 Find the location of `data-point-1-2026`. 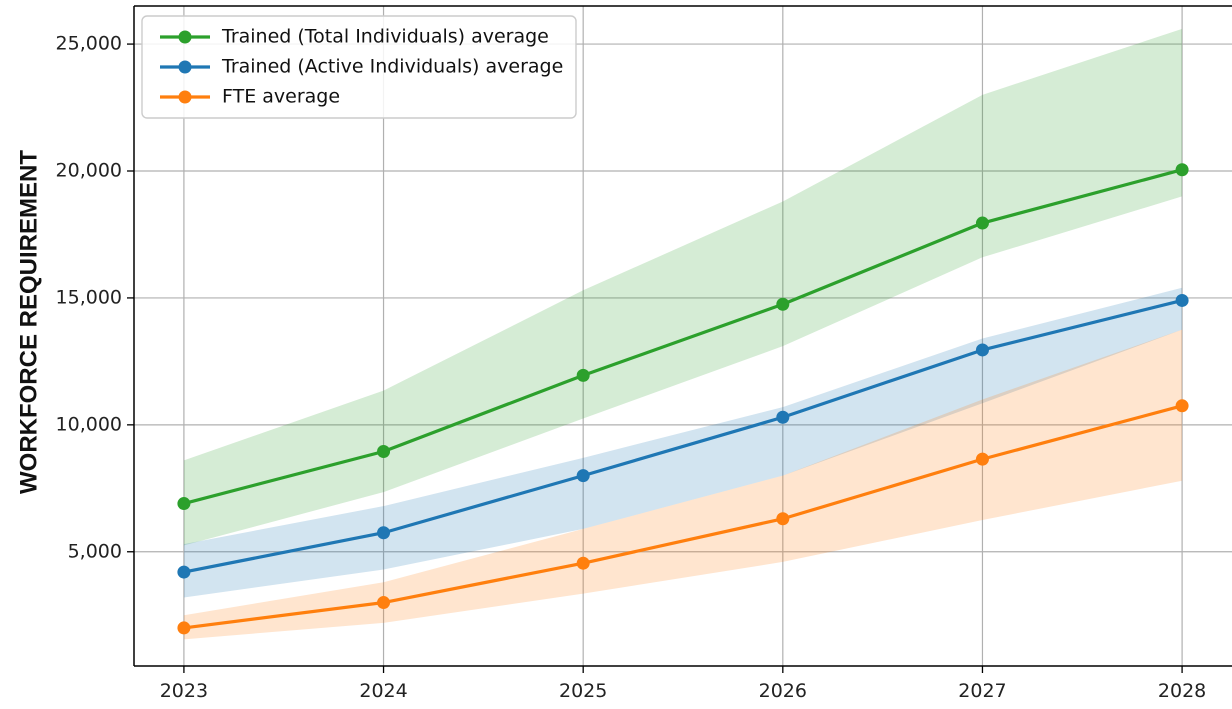

data-point-1-2026 is located at coordinates (783, 304).